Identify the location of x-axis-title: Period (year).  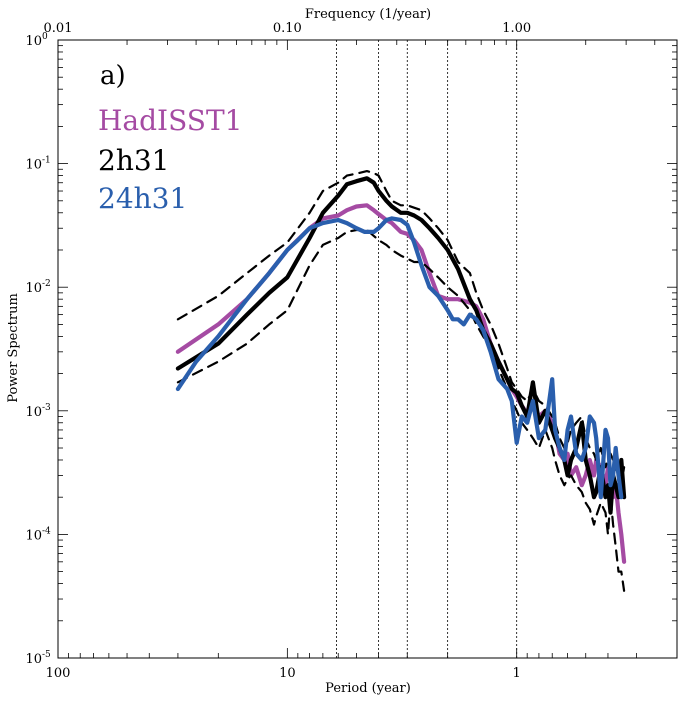
(368, 688).